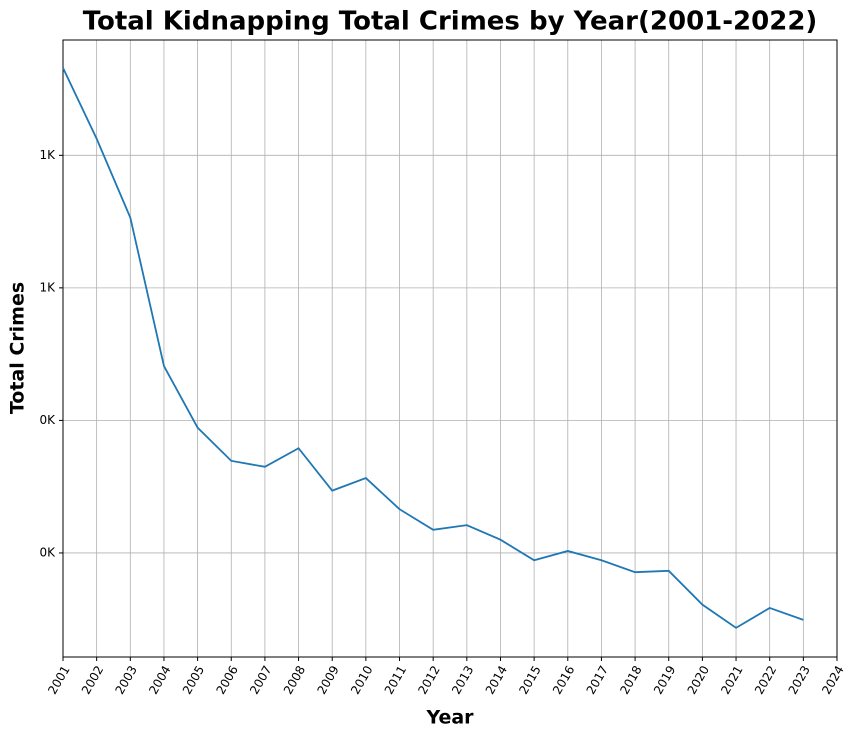  What do you see at coordinates (361, 679) in the screenshot?
I see `x-tick-label: 2010` at bounding box center [361, 679].